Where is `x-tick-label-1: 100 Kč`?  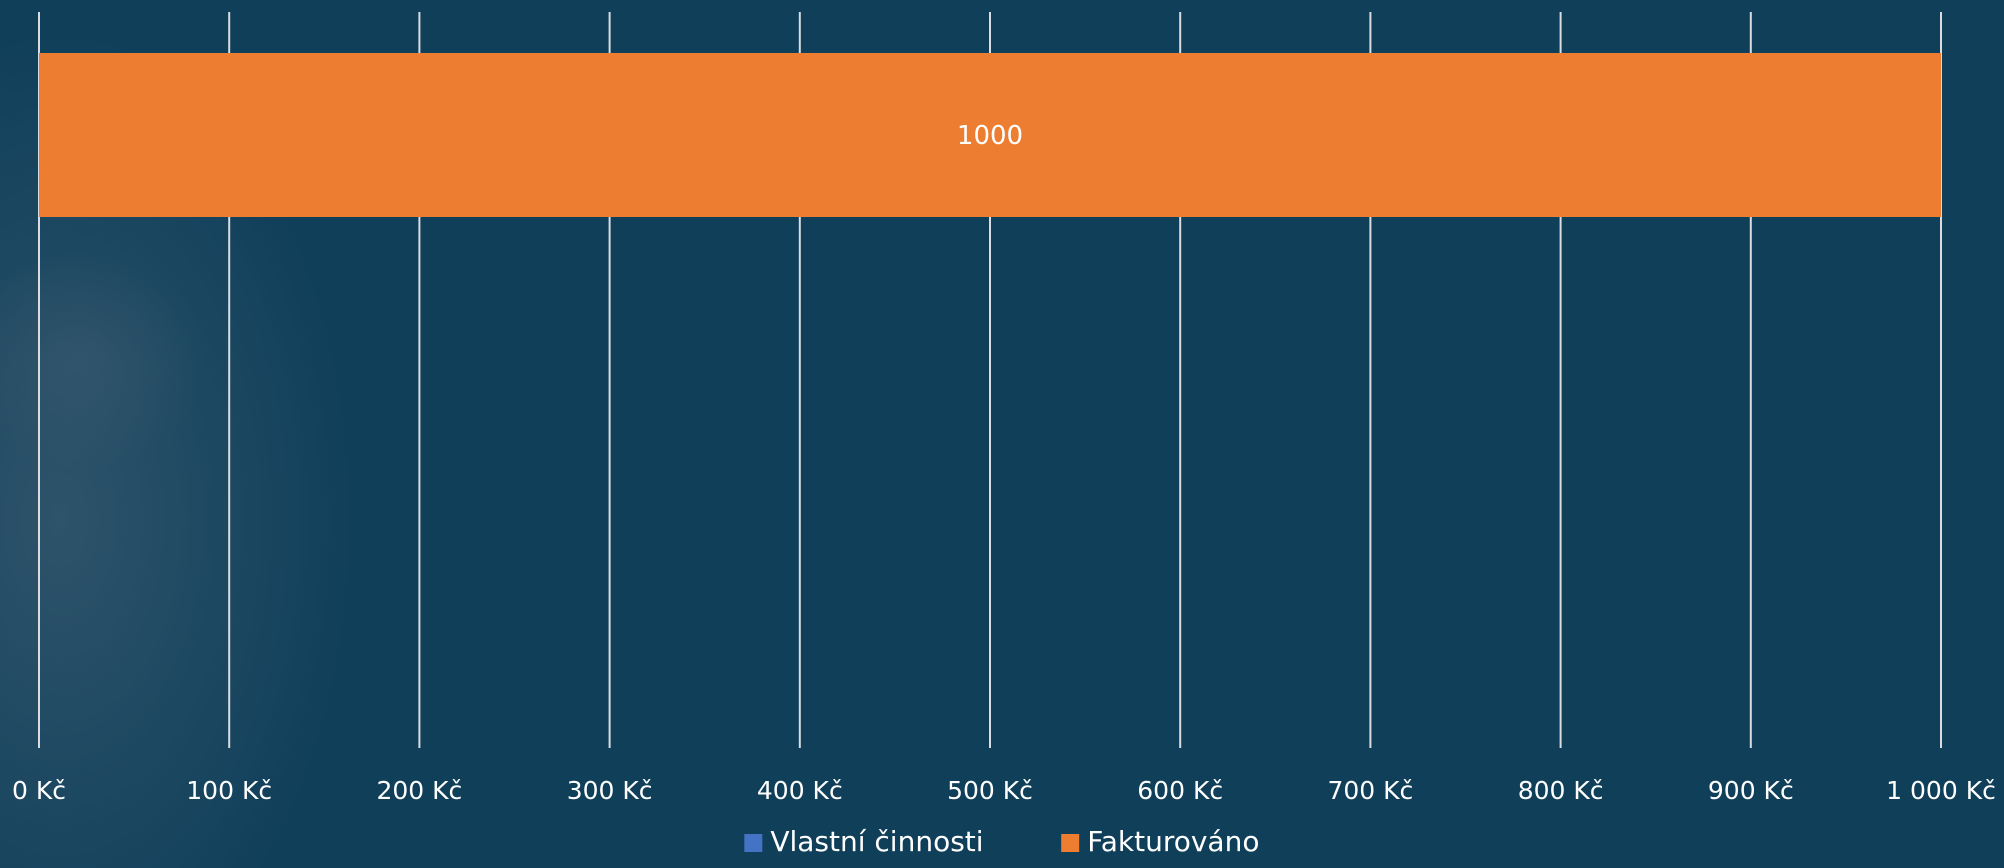 x-tick-label-1: 100 Kč is located at coordinates (229, 790).